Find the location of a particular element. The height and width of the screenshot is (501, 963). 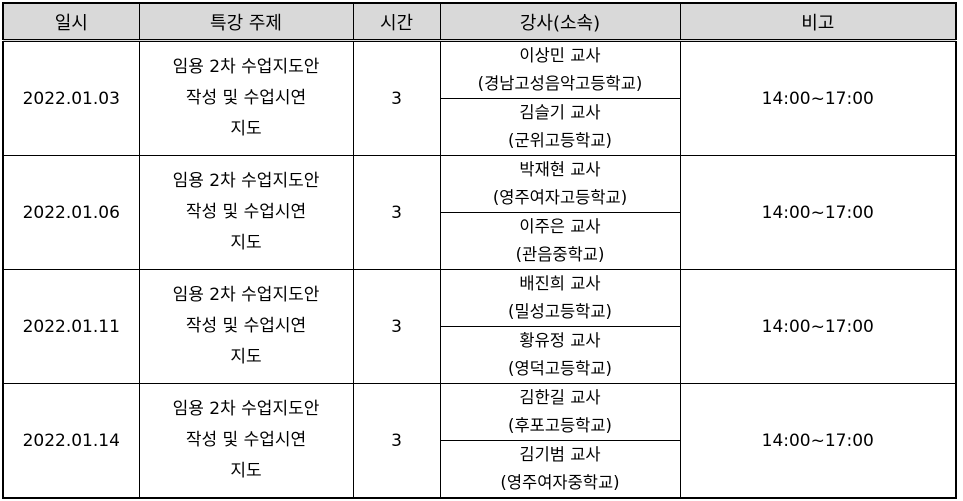

lecturer-org: (밀성고등학교) is located at coordinates (560, 311).